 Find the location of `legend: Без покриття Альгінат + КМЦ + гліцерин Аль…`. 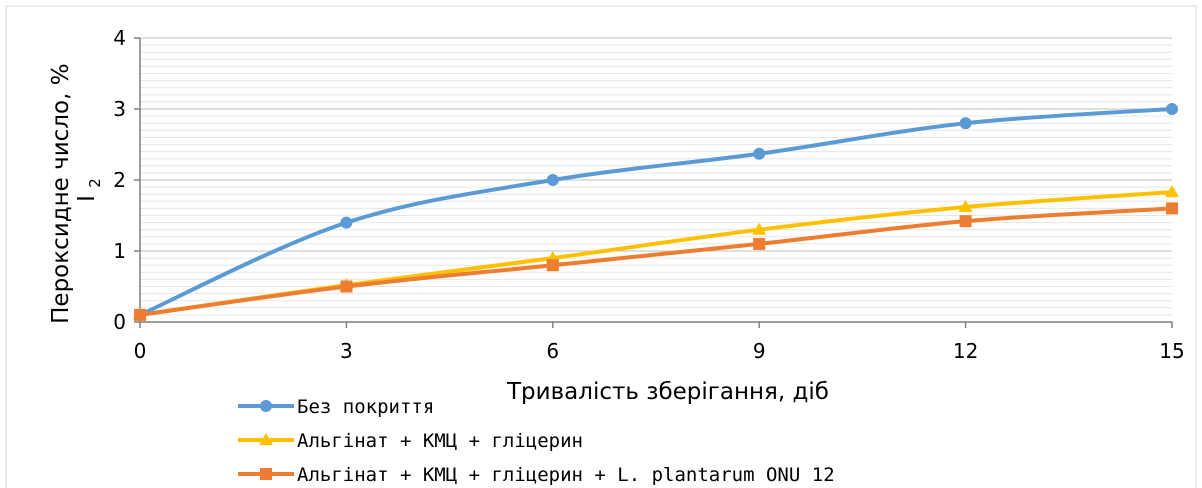

legend: Без покриття Альгінат + КМЦ + гліцерин Аль… is located at coordinates (536, 441).